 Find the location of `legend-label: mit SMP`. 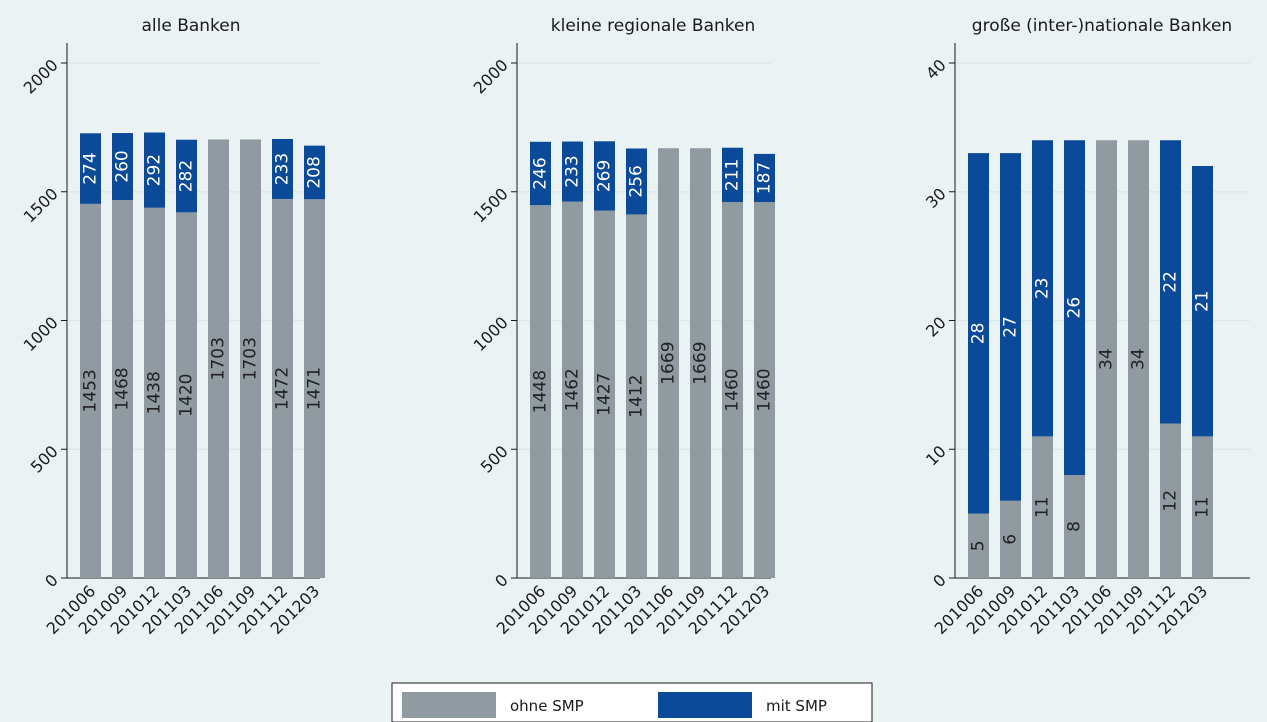

legend-label: mit SMP is located at coordinates (796, 706).